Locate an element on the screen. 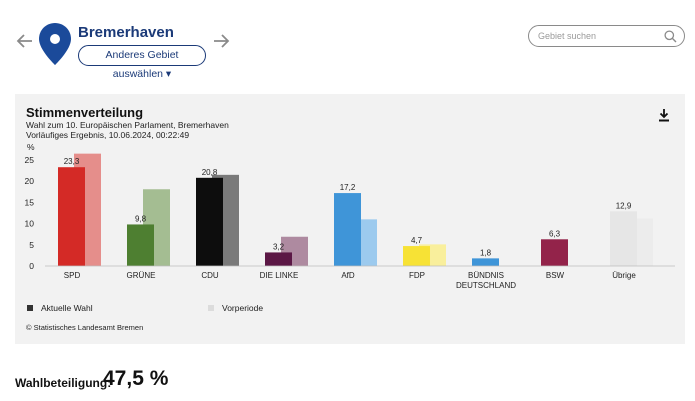  x-tick-label-5: FDP is located at coordinates (417, 275).